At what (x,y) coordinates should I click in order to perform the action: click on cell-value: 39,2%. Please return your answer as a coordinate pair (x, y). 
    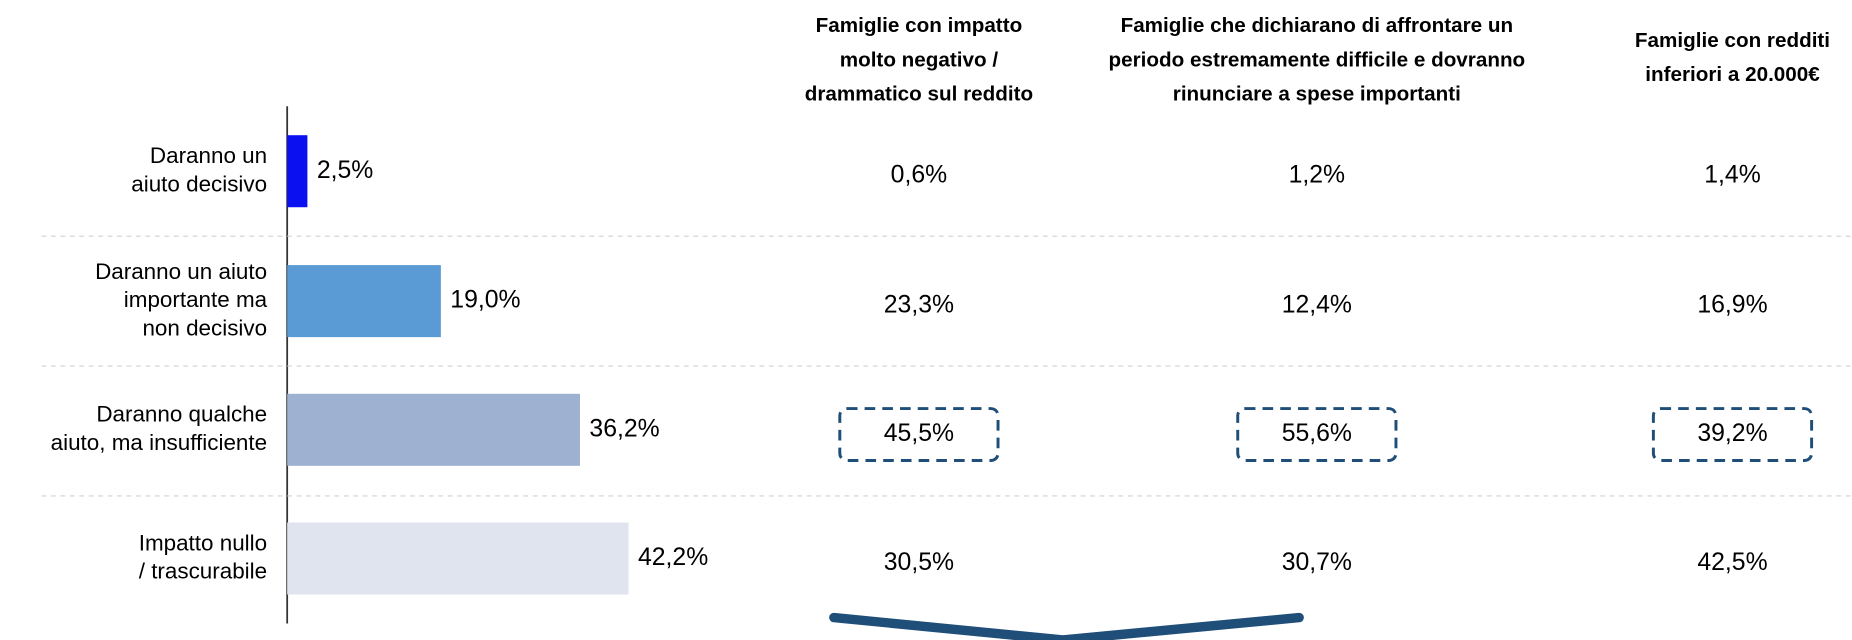
    Looking at the image, I should click on (1732, 433).